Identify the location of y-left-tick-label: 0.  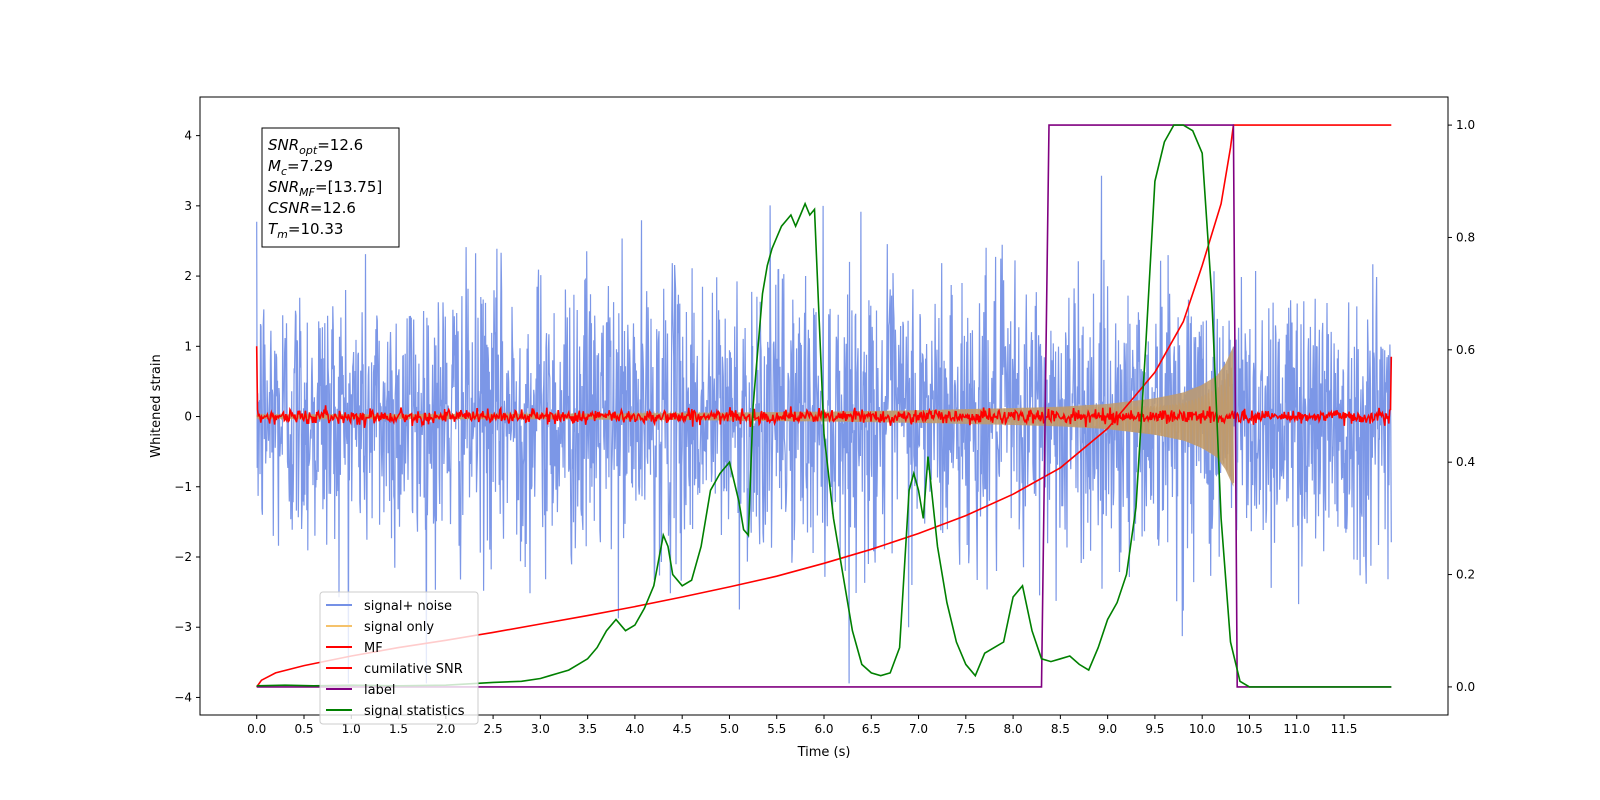
(188, 417).